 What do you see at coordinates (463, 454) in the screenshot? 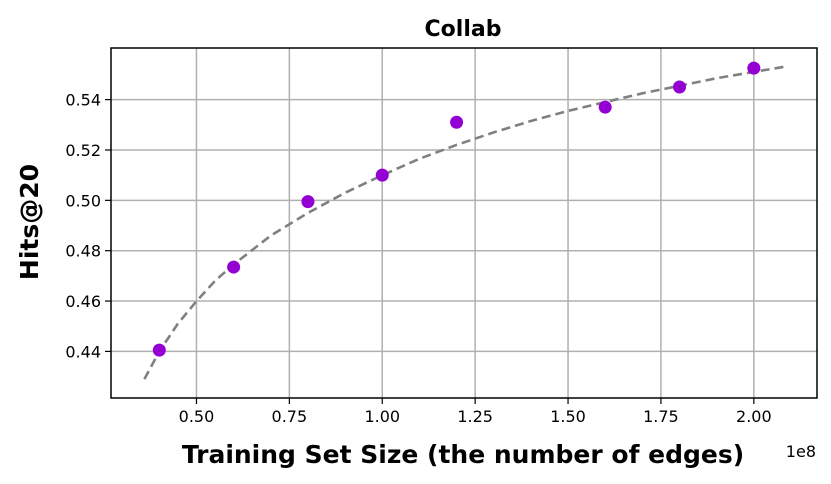
I see `x-axis-label: Training Set Size (the number of edges)` at bounding box center [463, 454].